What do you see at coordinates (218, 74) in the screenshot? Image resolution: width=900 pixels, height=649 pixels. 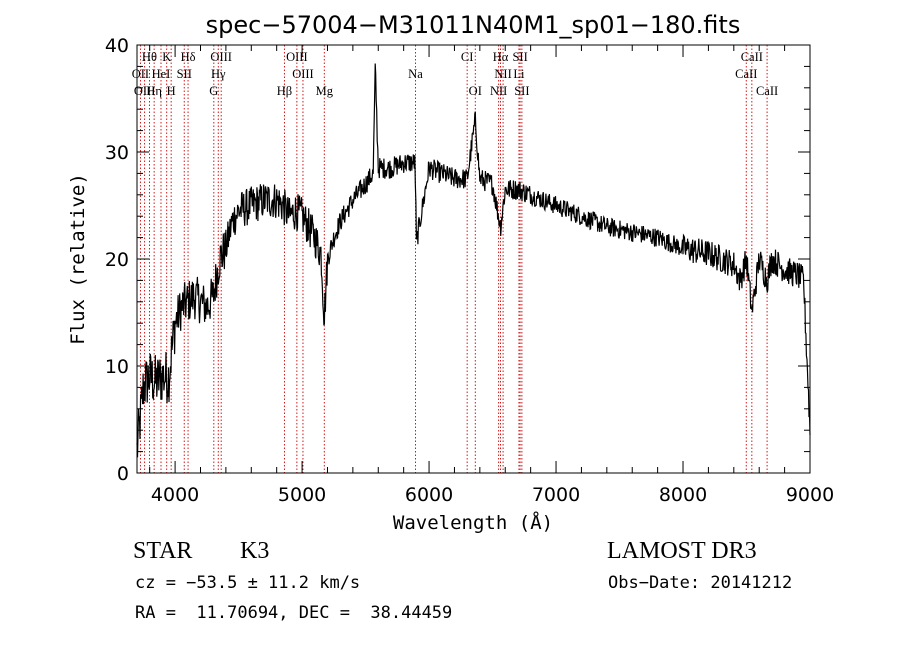 I see `spectral-line-label: Hγ` at bounding box center [218, 74].